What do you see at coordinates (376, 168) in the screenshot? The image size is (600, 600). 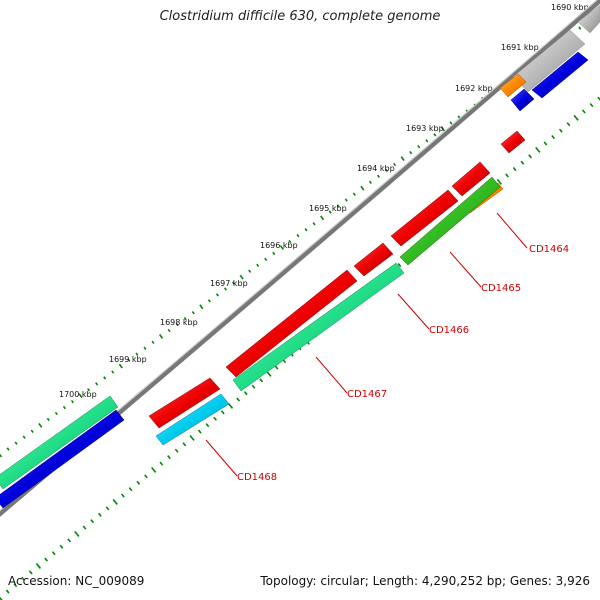 I see `scale-tick-label: 1694 kbp` at bounding box center [376, 168].